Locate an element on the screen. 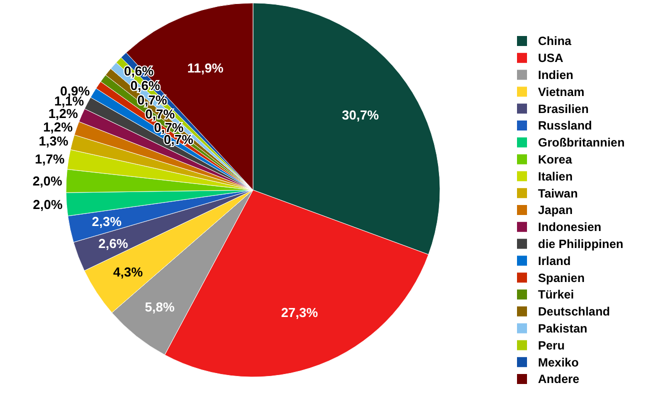  legend-label: China is located at coordinates (555, 41).